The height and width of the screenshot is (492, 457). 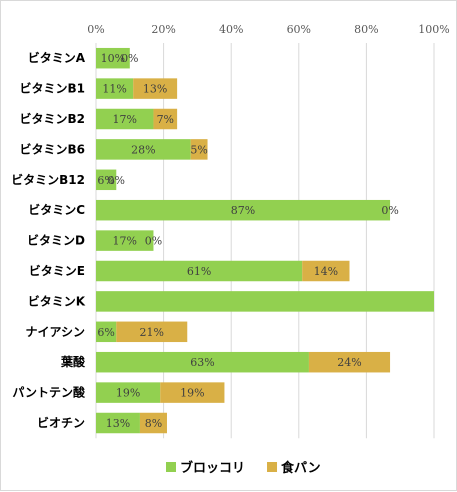 I want to click on data-label: 7%, so click(x=165, y=119).